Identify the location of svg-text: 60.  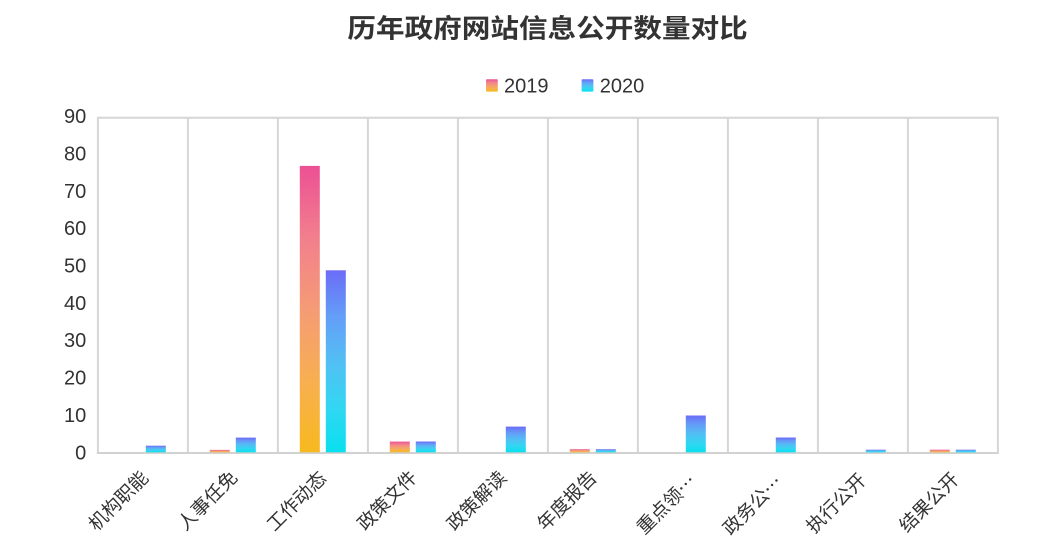
(75, 229).